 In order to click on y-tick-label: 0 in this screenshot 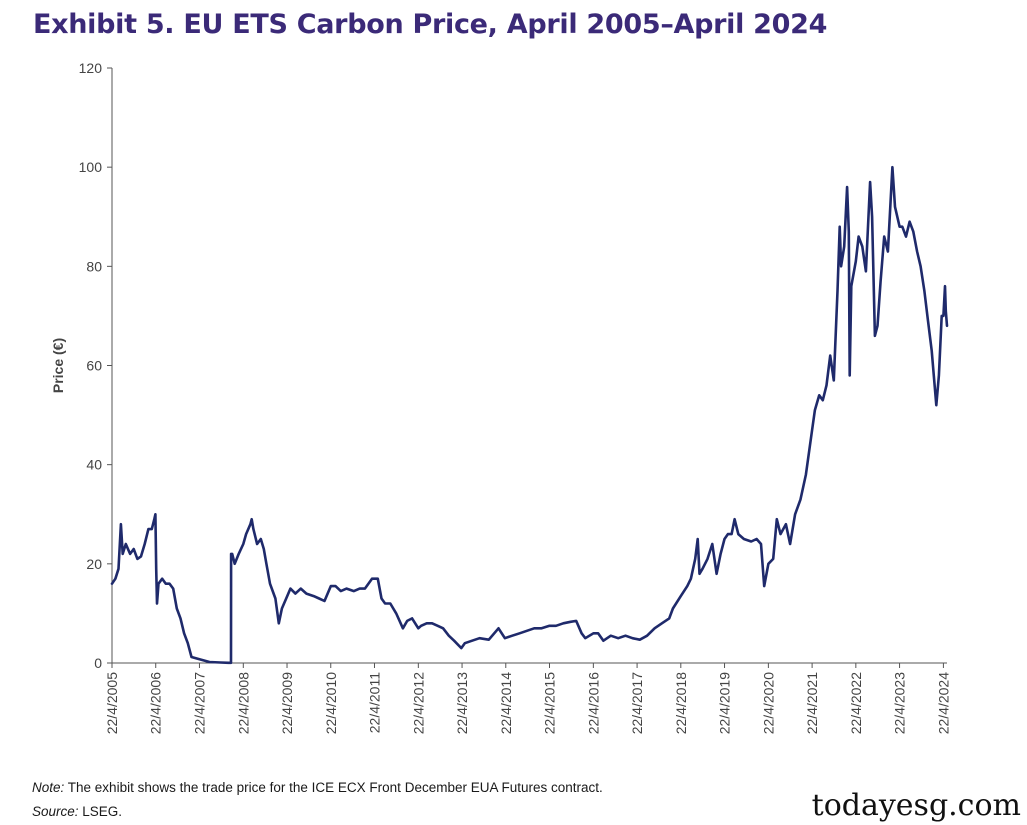, I will do `click(98, 663)`.